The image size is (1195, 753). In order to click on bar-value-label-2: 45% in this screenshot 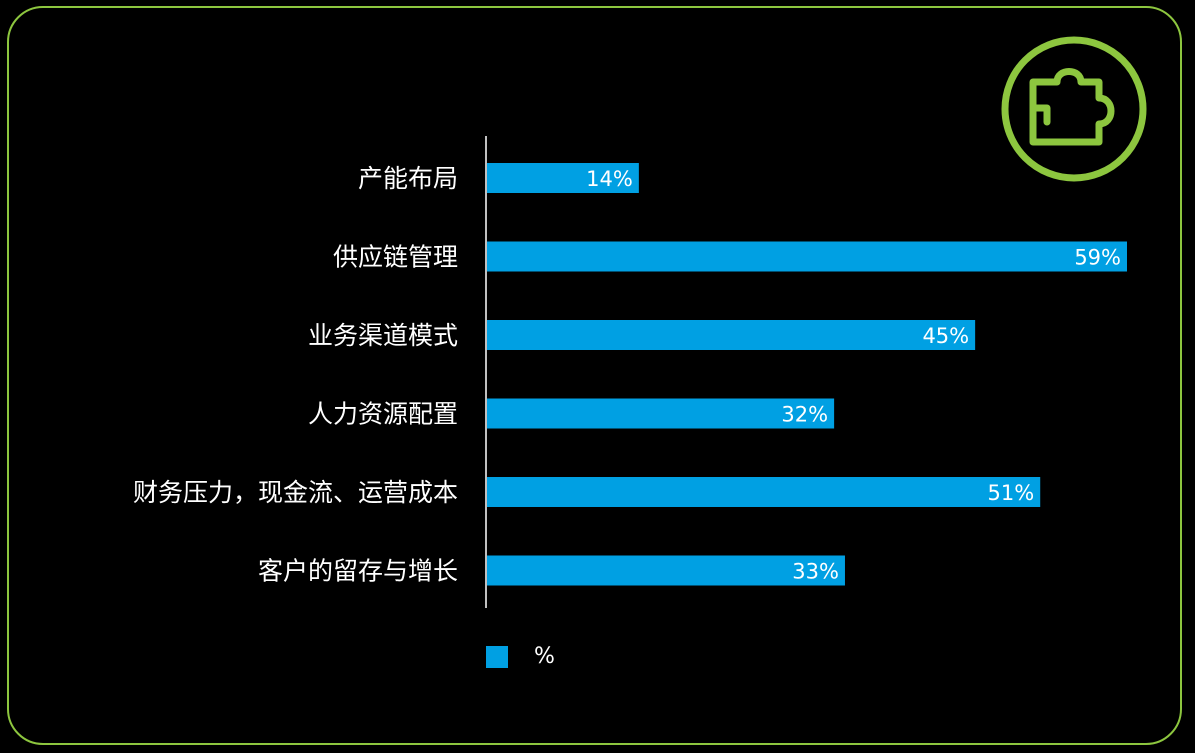, I will do `click(945, 336)`.